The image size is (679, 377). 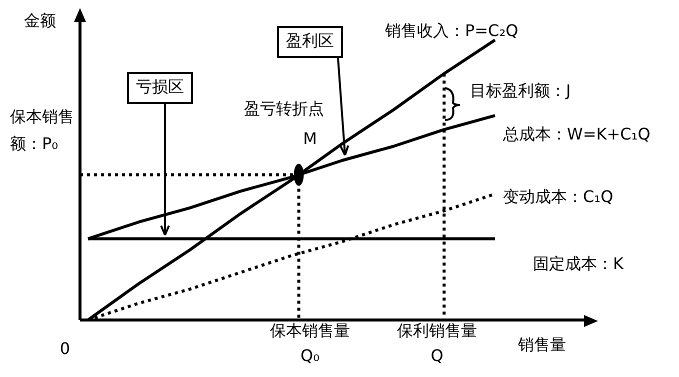 I want to click on text: 0, so click(x=65, y=348).